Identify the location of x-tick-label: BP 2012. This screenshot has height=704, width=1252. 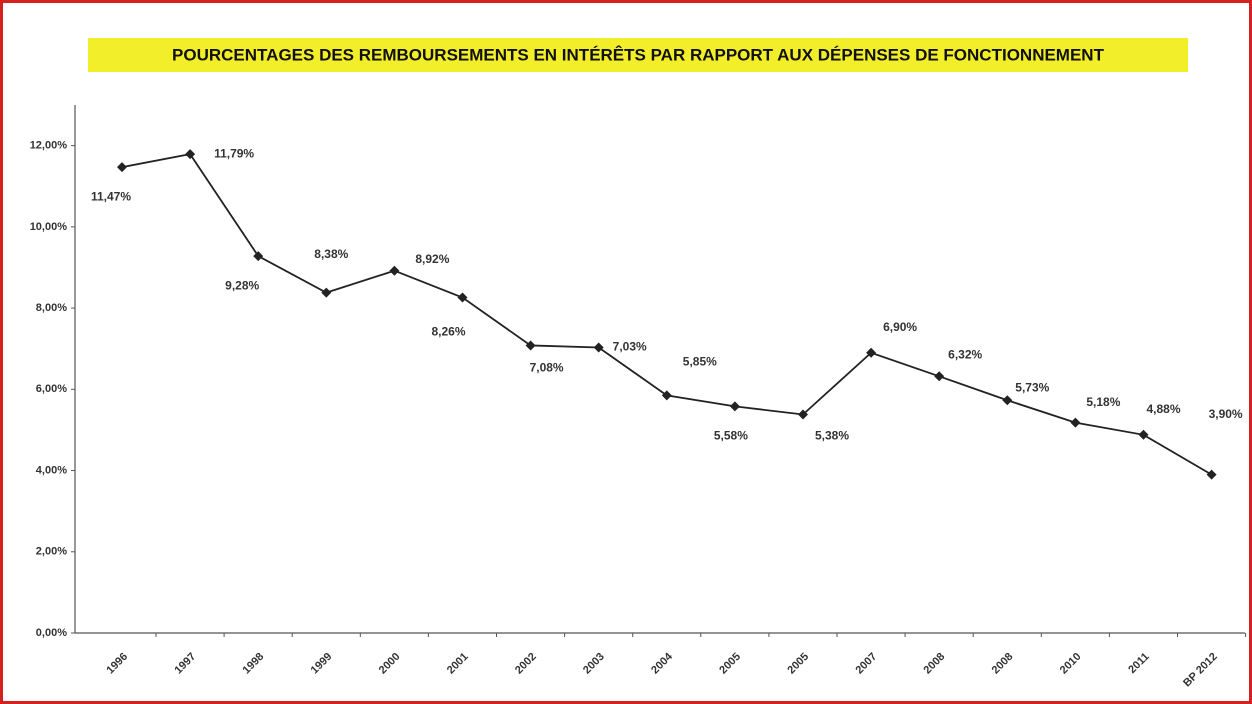
(1200, 670).